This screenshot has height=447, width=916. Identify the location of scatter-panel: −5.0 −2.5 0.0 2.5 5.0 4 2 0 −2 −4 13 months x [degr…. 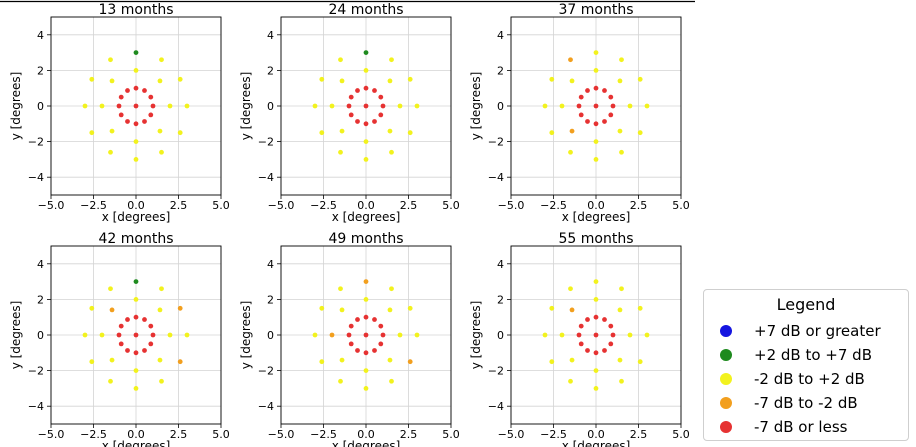
(119, 113).